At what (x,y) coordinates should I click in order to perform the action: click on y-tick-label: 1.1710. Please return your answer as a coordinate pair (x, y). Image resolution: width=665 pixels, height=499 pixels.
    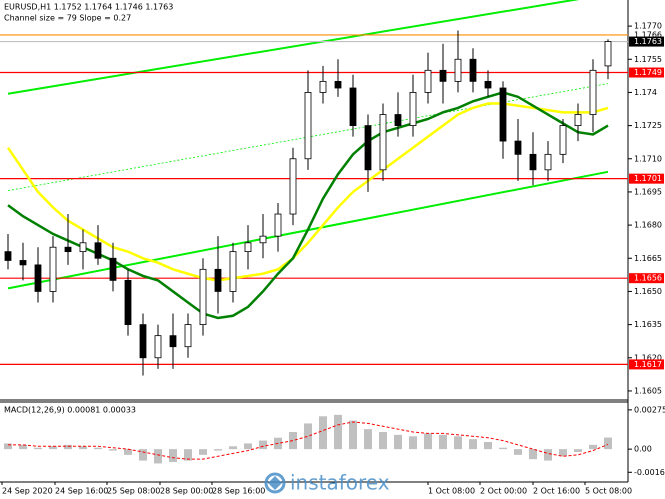
    Looking at the image, I should click on (648, 158).